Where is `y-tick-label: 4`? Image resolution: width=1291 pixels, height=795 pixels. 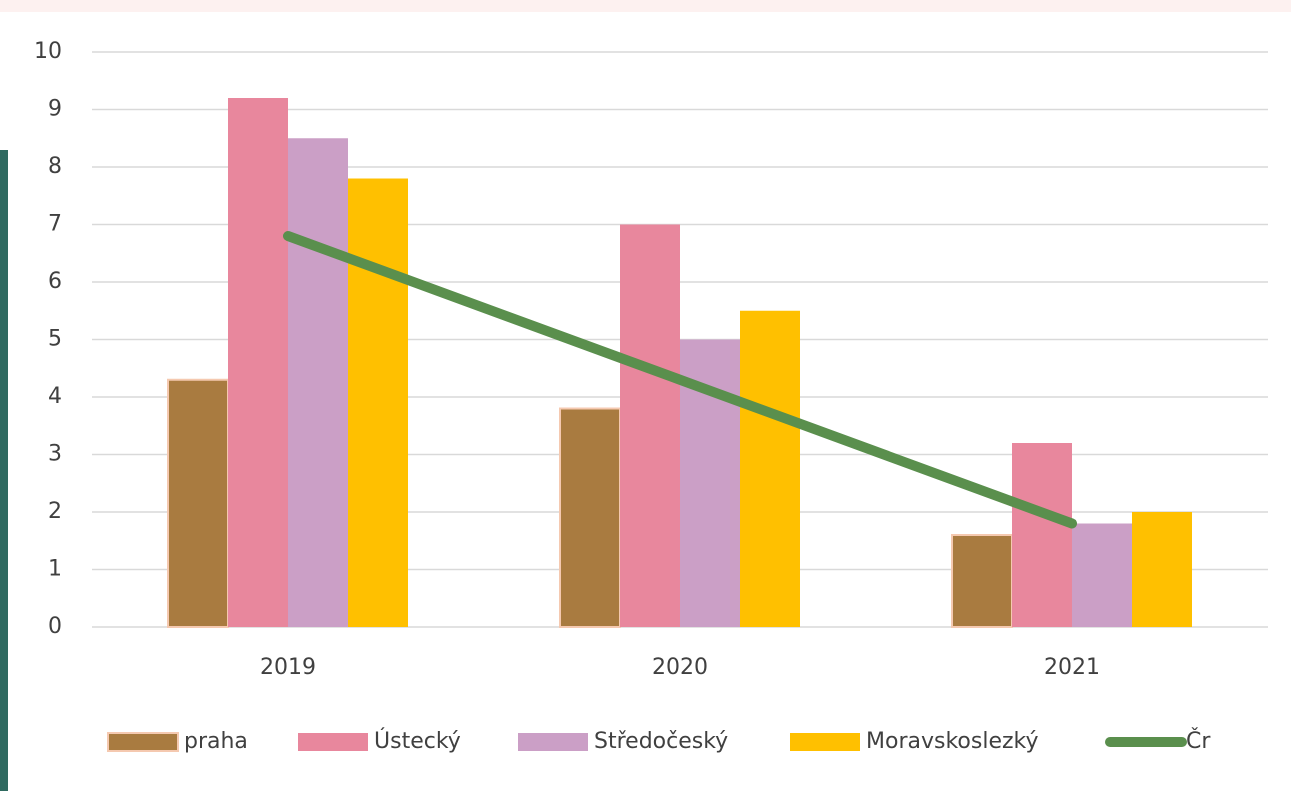 y-tick-label: 4 is located at coordinates (55, 396).